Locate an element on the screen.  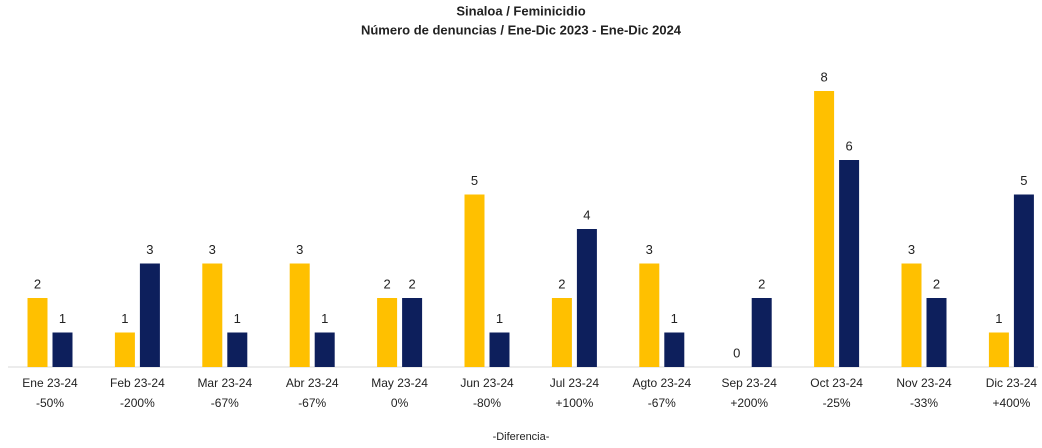
x-tick-label: Dic 23-24 is located at coordinates (1012, 383).